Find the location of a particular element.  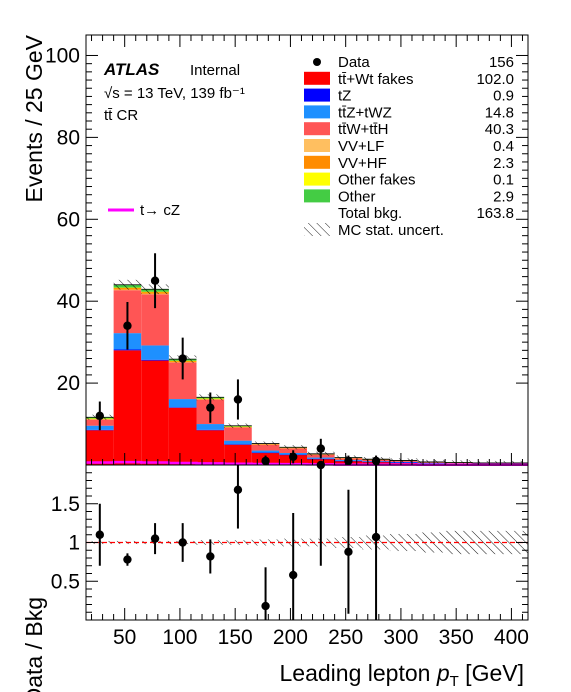

legend-label-7: Other is located at coordinates (357, 196).